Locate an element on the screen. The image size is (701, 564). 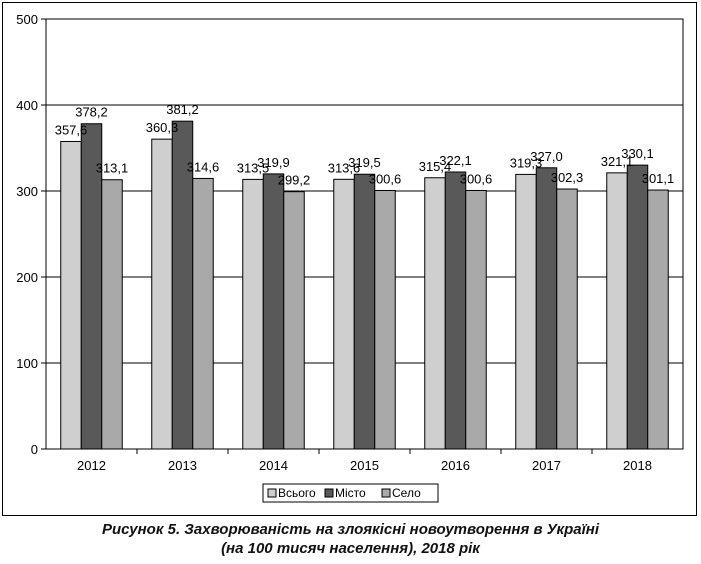
legend-label: Село is located at coordinates (406, 493).